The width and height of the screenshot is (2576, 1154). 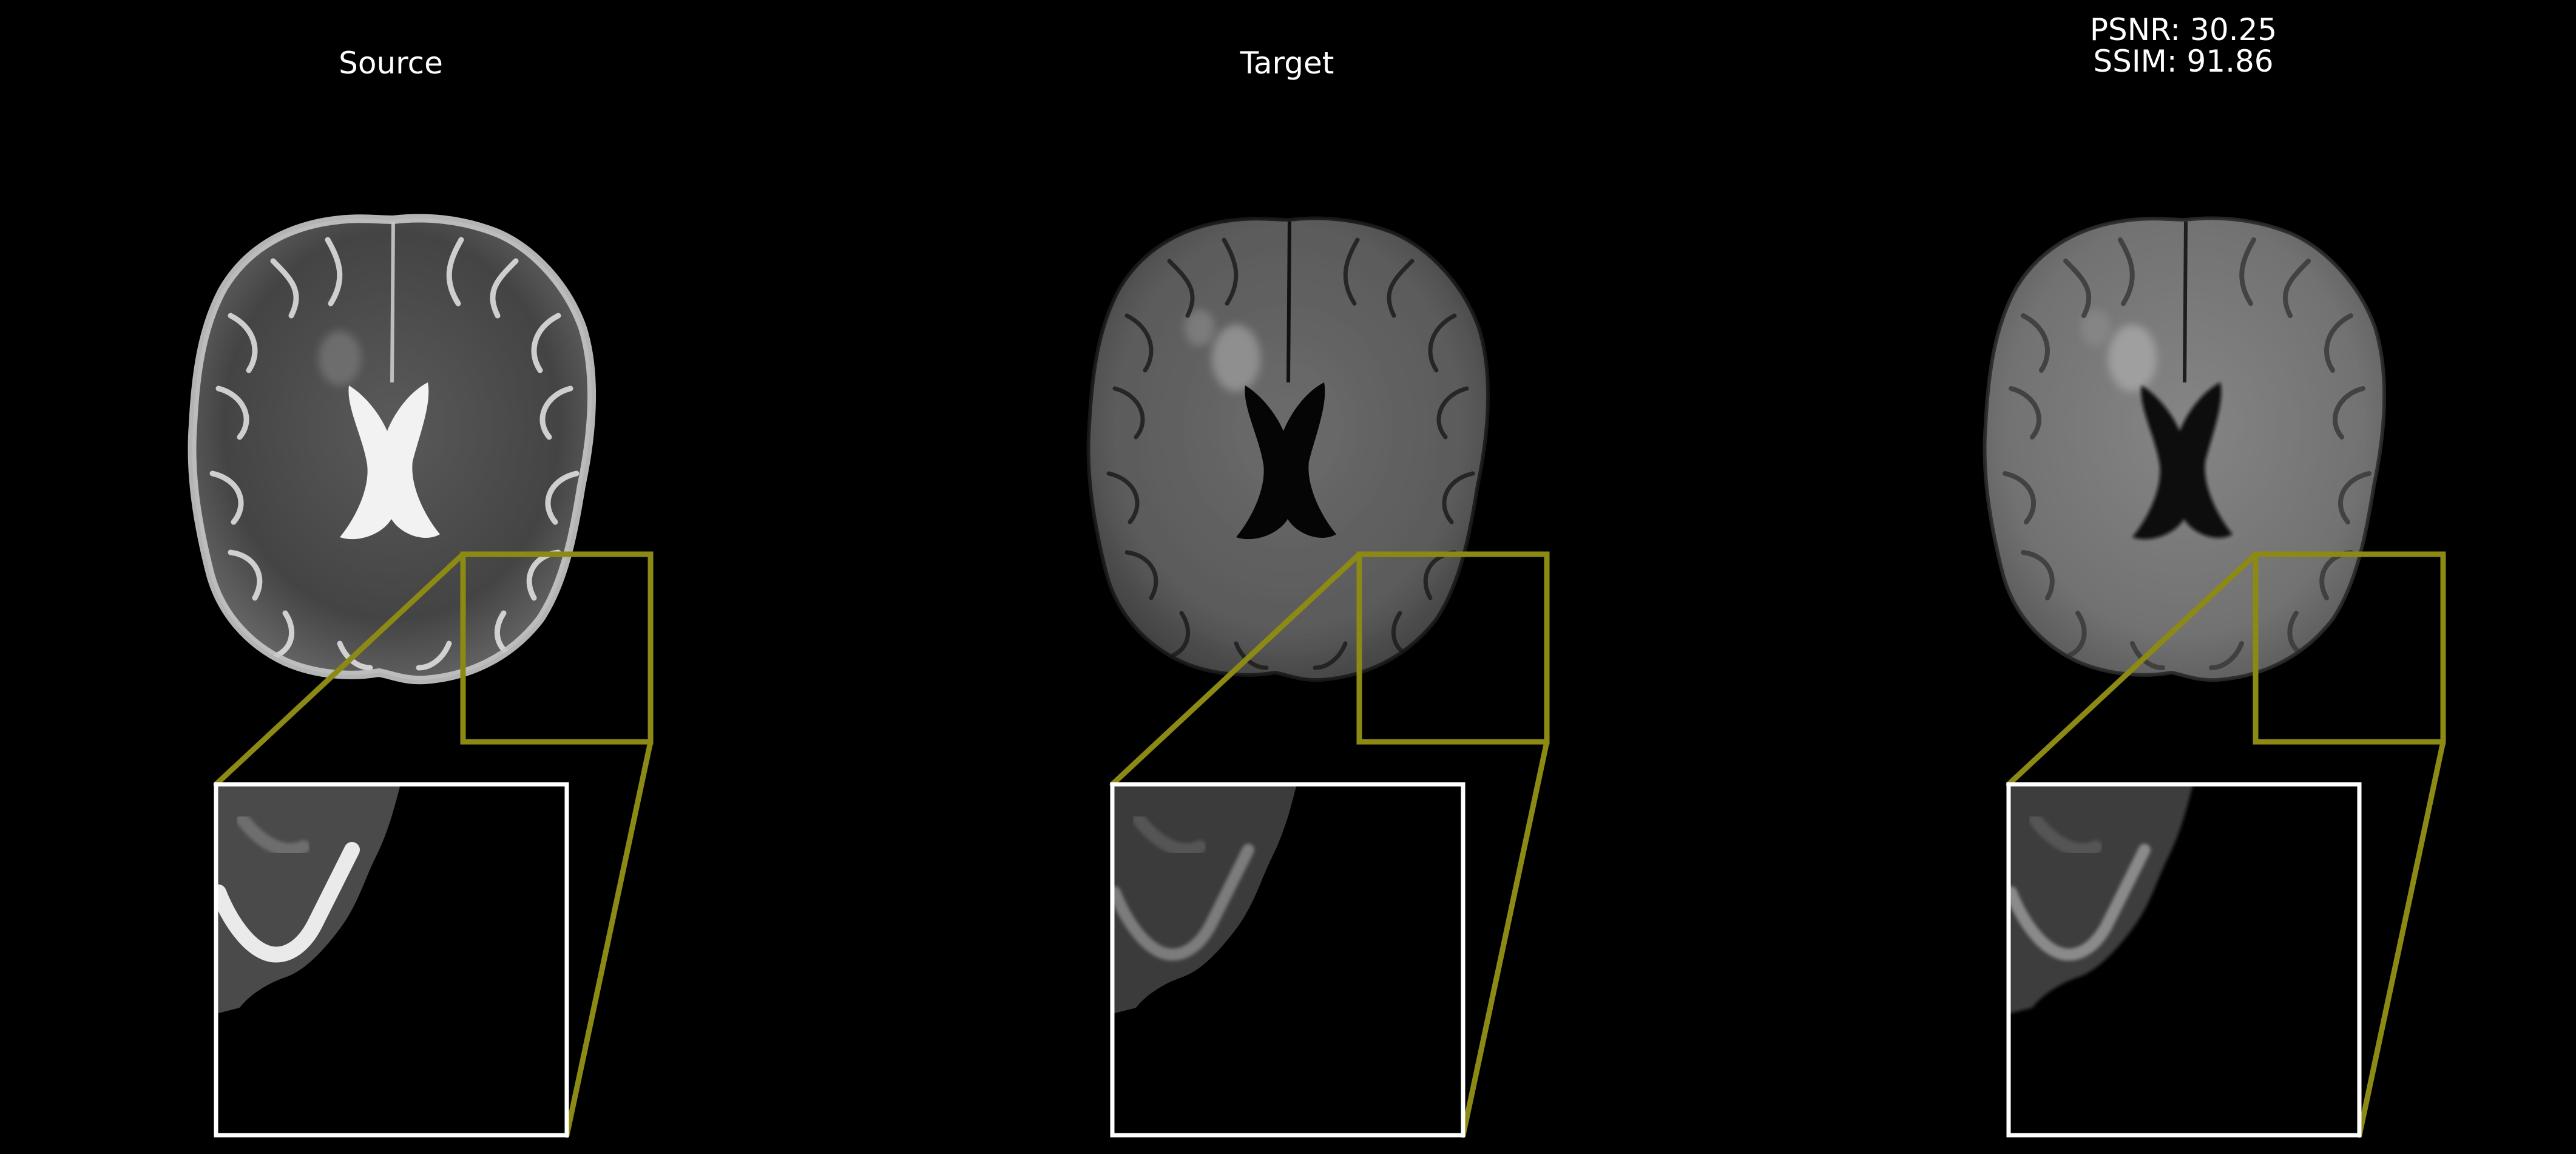 I want to click on panel-title-output: PSNR: 30.25 SSIM: 91.86, so click(x=2183, y=45).